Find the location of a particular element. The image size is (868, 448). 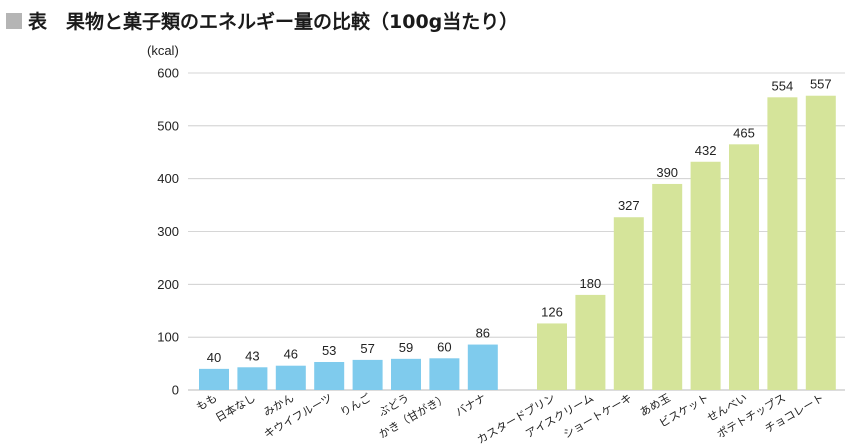

y-tick-label: 100 is located at coordinates (168, 337).